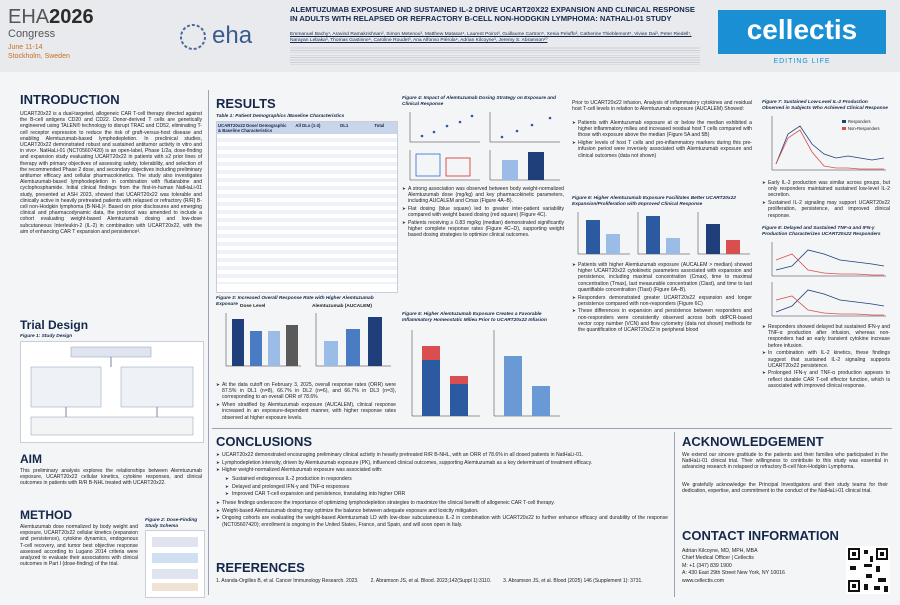  I want to click on references-heading: REFERENCES, so click(260, 567).